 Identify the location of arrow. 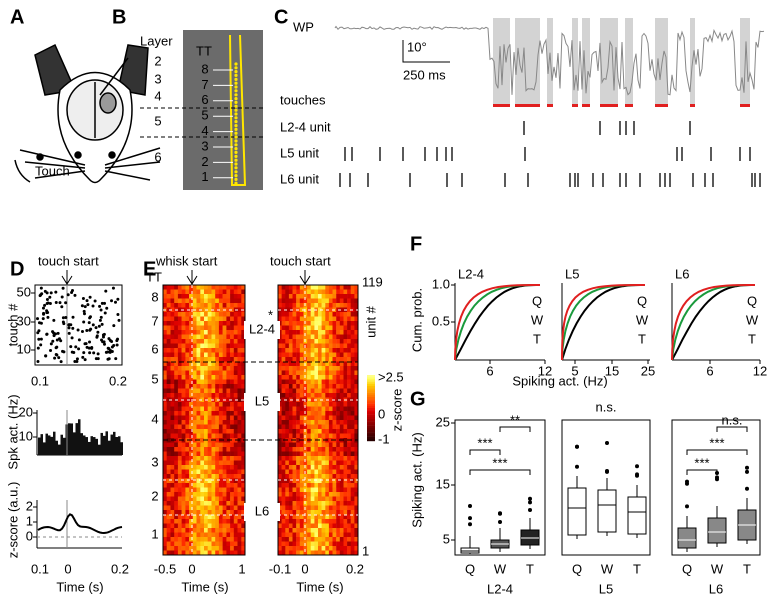
(67, 277).